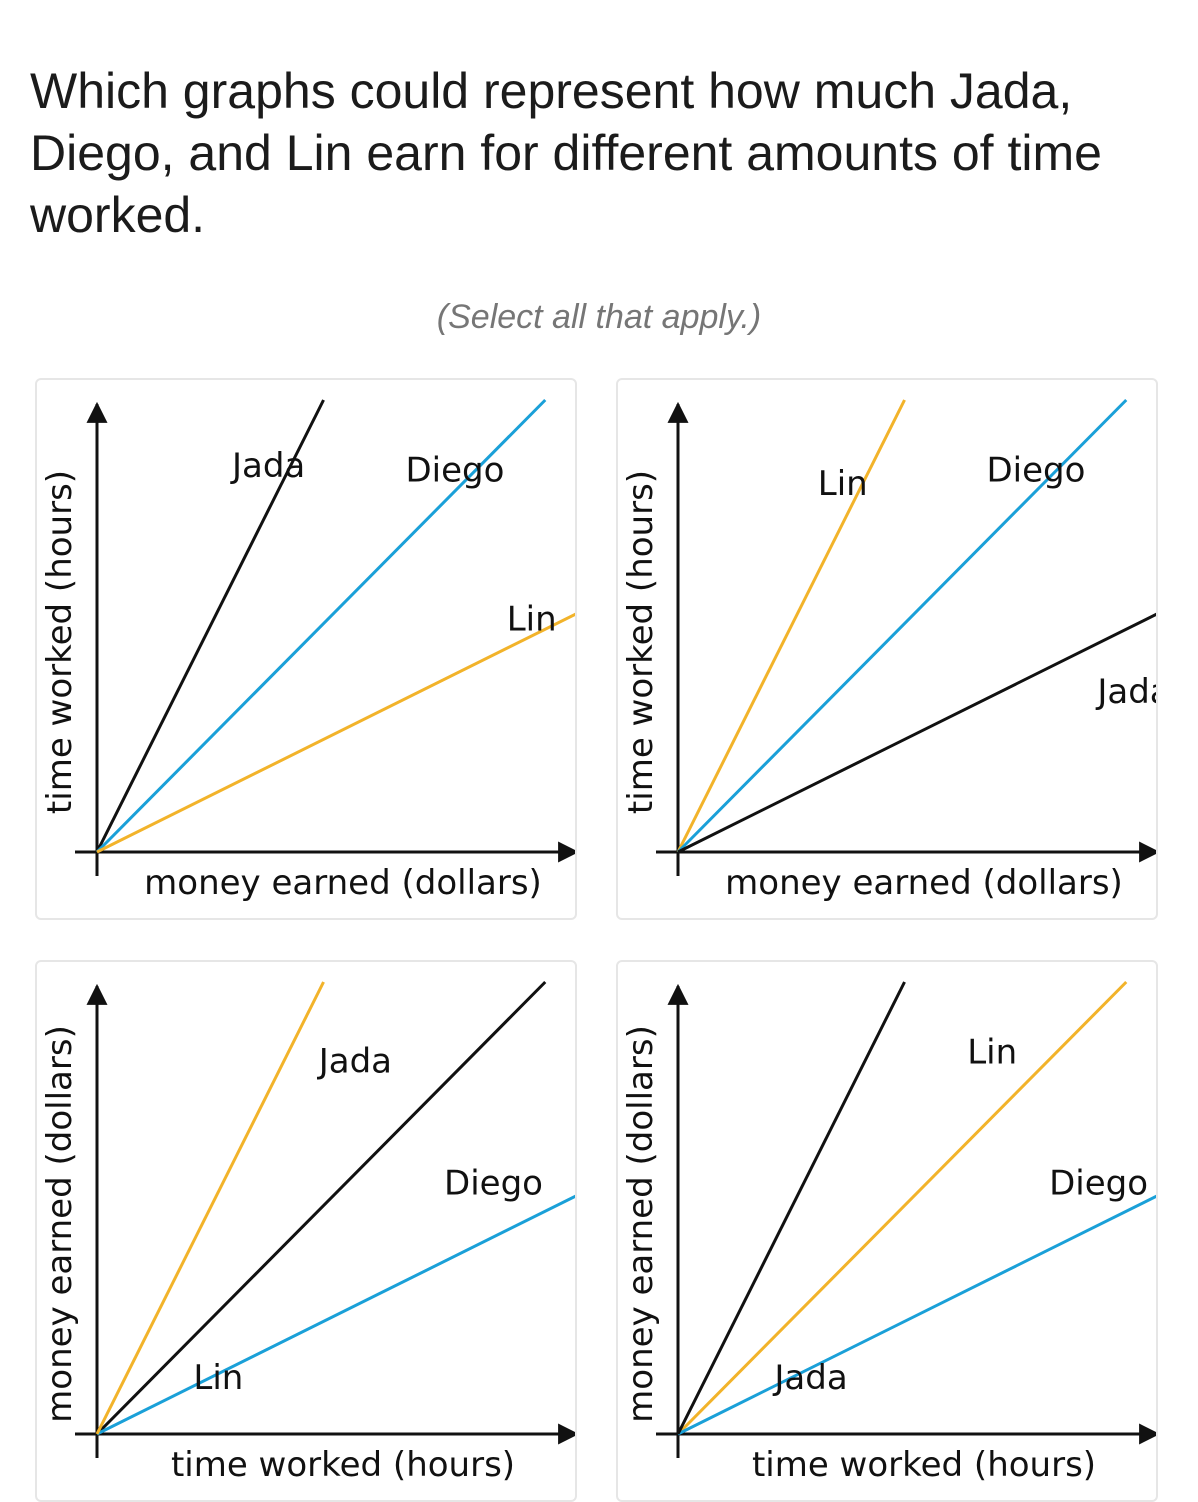  I want to click on select-all-instruction: (Select all that apply.), so click(599, 317).